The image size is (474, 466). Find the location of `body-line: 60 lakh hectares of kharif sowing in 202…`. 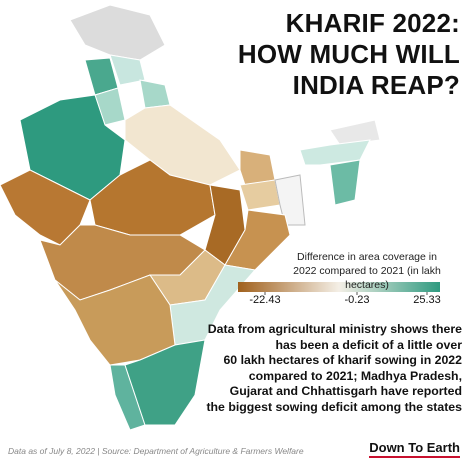

body-line: 60 lakh hectares of kharif sowing in 202… is located at coordinates (342, 360).